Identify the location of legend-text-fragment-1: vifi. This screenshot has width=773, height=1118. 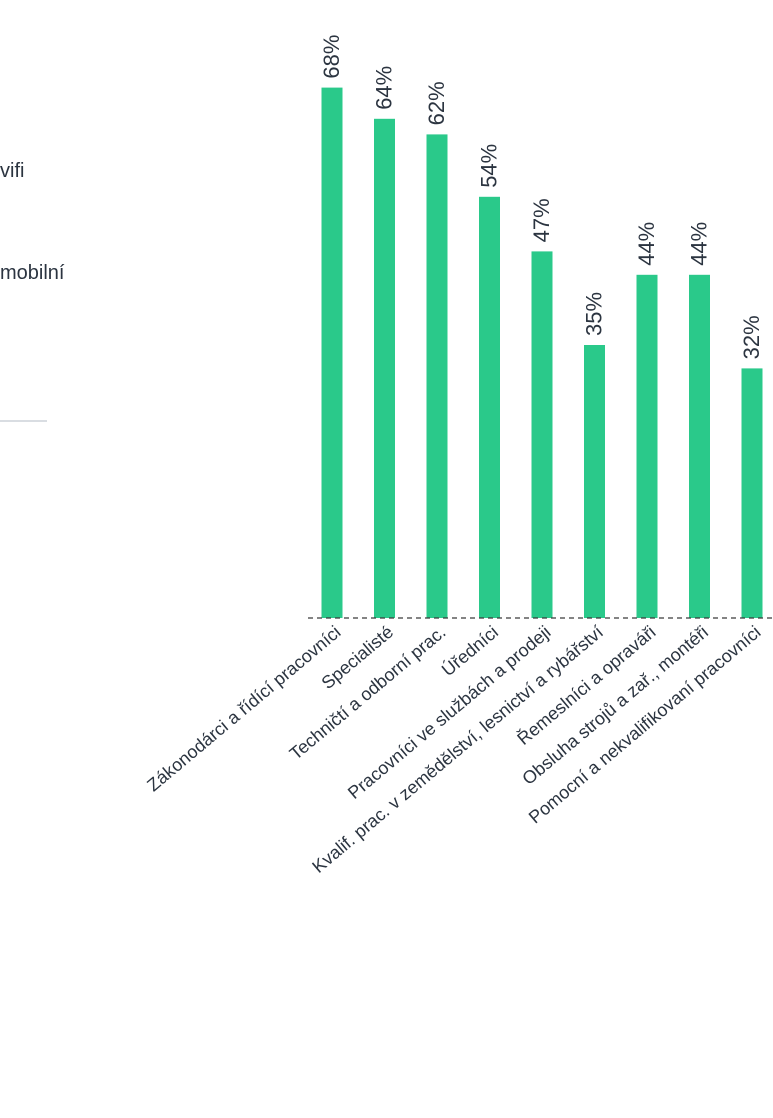
(12, 171).